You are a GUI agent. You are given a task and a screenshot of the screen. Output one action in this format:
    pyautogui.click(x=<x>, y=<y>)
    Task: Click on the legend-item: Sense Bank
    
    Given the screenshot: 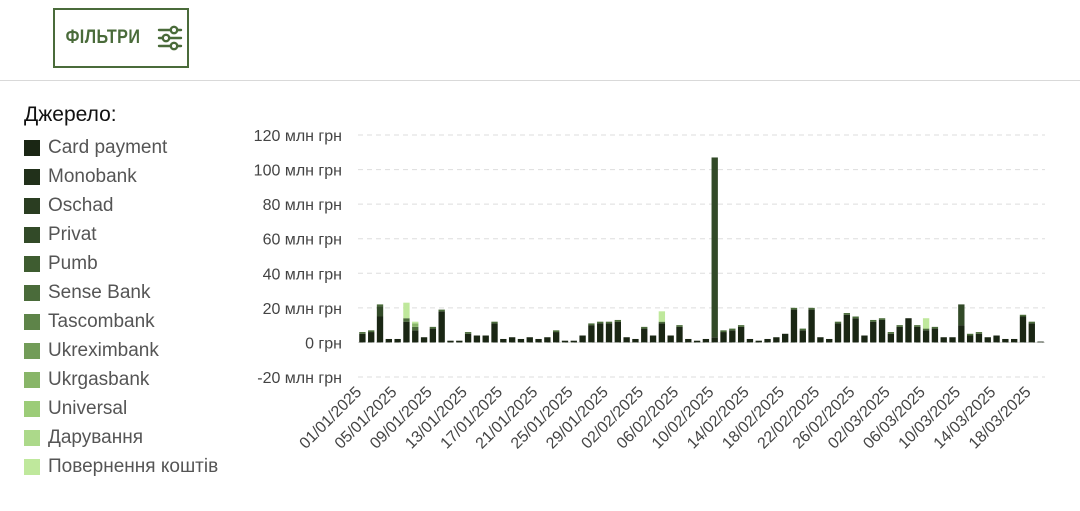 What is the action you would take?
    pyautogui.click(x=121, y=292)
    